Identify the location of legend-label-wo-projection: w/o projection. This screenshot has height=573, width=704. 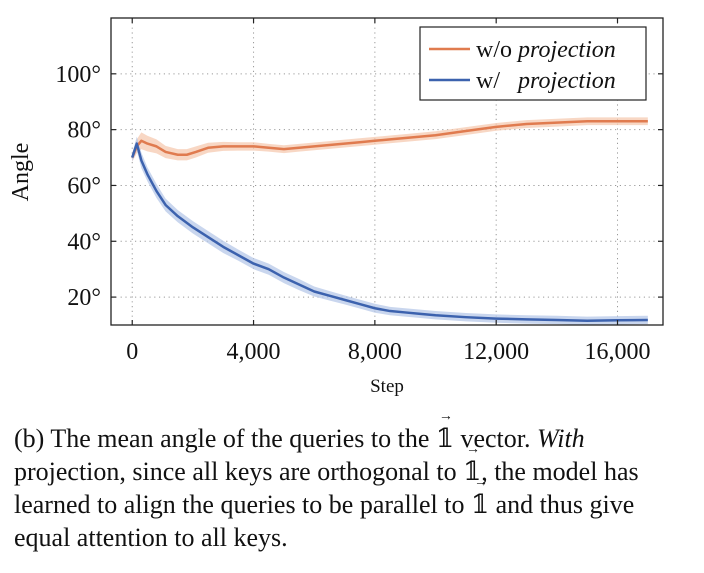
(546, 50).